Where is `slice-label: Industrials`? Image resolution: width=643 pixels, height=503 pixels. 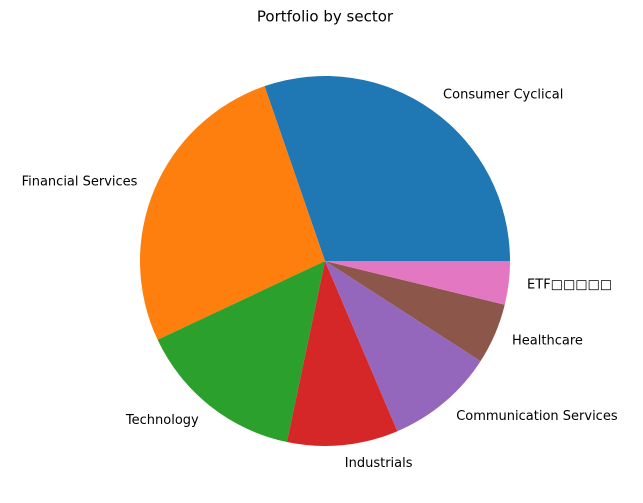 slice-label: Industrials is located at coordinates (379, 463).